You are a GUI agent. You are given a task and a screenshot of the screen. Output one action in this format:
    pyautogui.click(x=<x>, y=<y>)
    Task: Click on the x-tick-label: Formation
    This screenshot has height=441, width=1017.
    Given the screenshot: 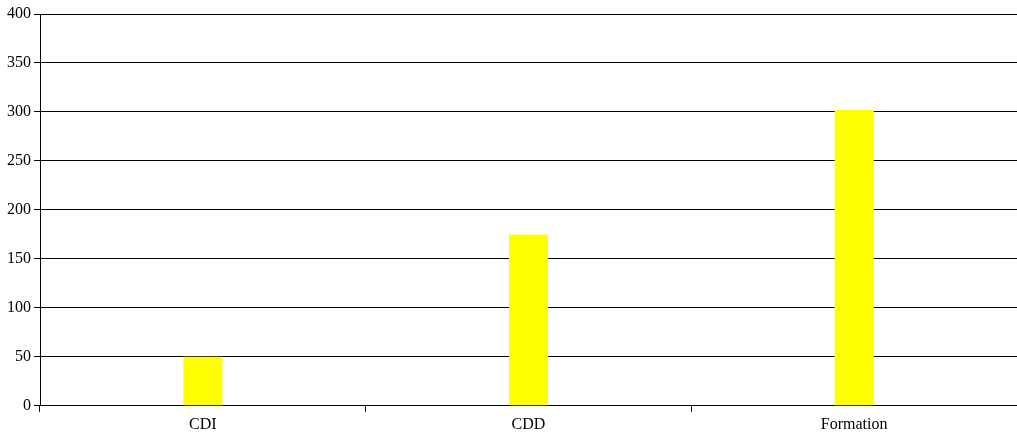 What is the action you would take?
    pyautogui.click(x=854, y=423)
    